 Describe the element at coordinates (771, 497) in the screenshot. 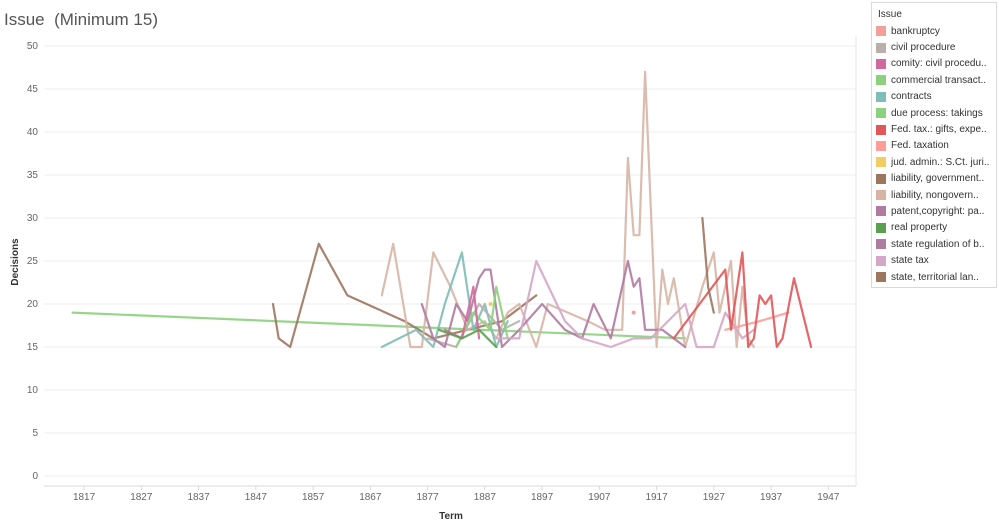

I see `x-tick-label: 1937` at that location.